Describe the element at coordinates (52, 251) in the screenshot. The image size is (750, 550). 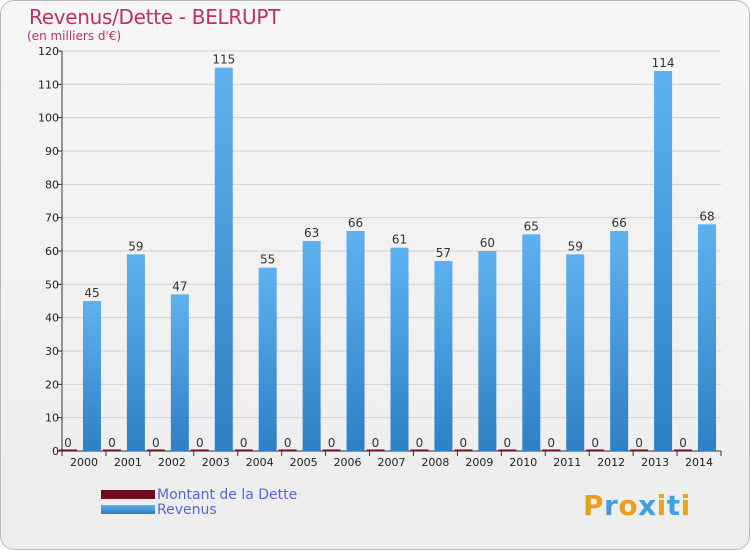
I see `y-tick-label: 60` at that location.